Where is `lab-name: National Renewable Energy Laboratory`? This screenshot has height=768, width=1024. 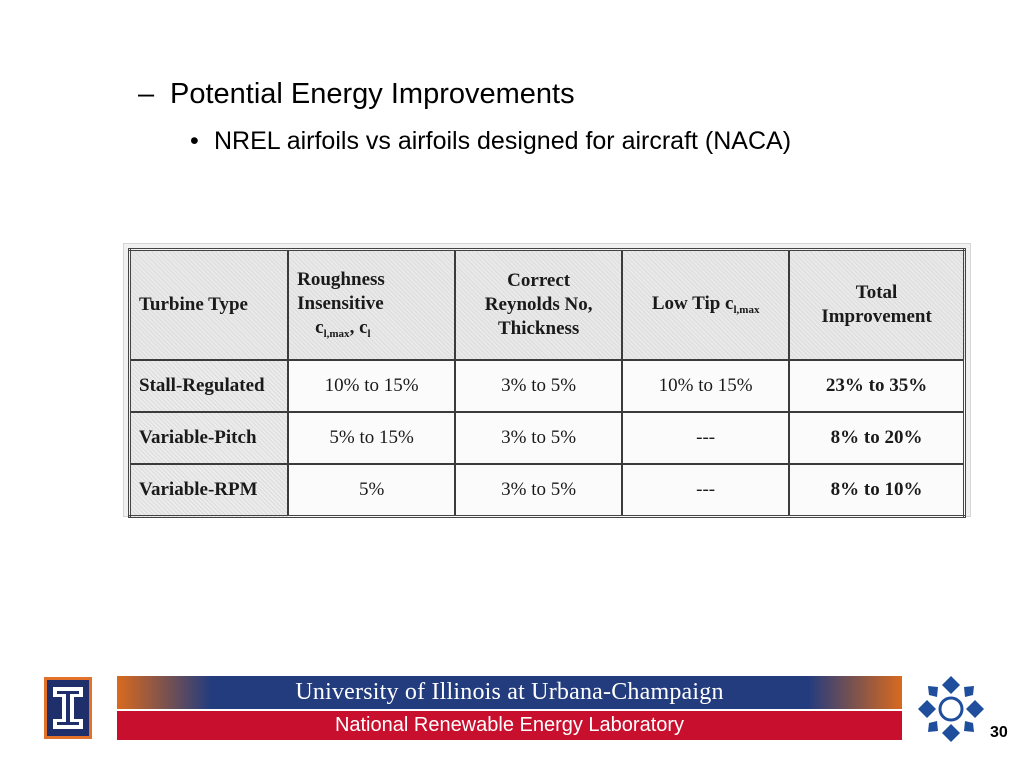
lab-name: National Renewable Energy Laboratory is located at coordinates (509, 725).